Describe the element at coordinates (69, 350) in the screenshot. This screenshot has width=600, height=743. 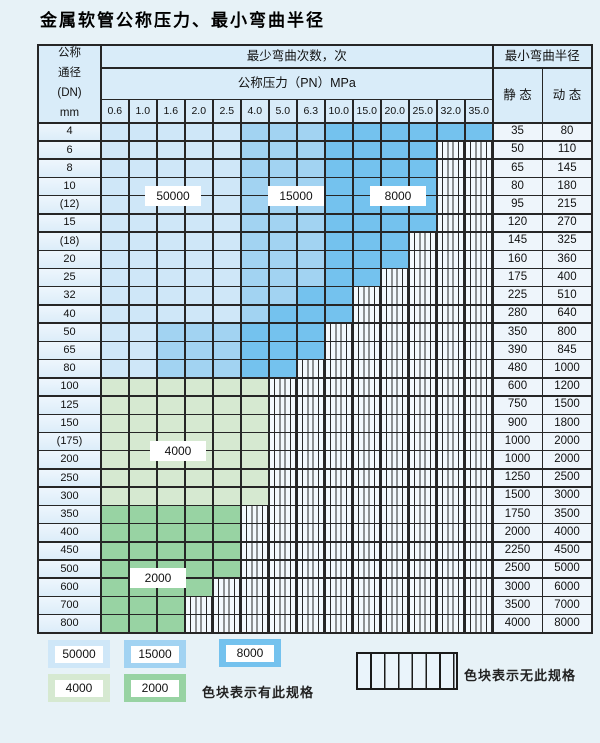
I see `dn-label-cell: 65` at that location.